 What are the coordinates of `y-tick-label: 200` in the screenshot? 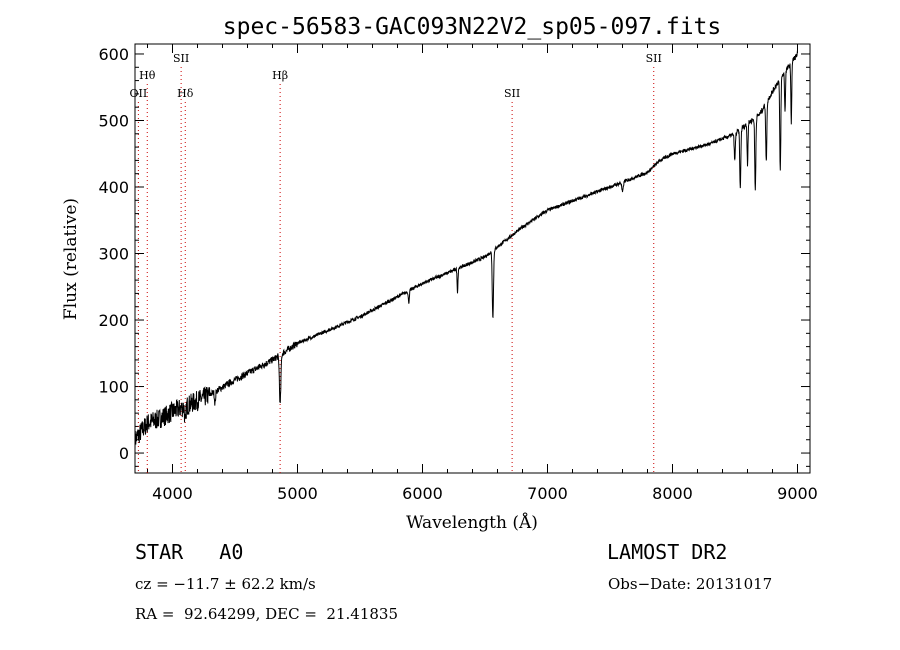 It's located at (113, 320).